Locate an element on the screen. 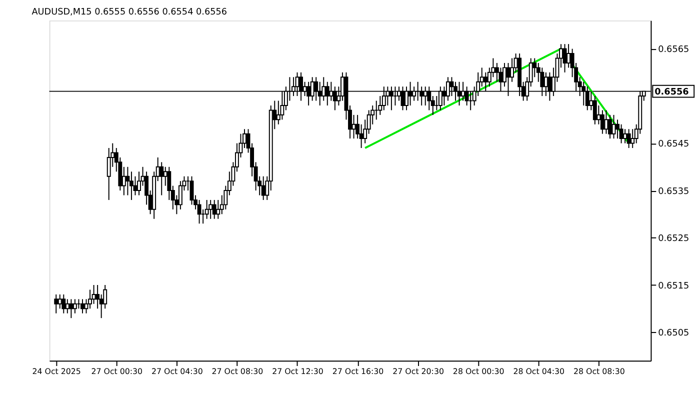 Image resolution: width=700 pixels, height=400 pixels. x-tick-label: 27 Oct 12:30 is located at coordinates (298, 371).